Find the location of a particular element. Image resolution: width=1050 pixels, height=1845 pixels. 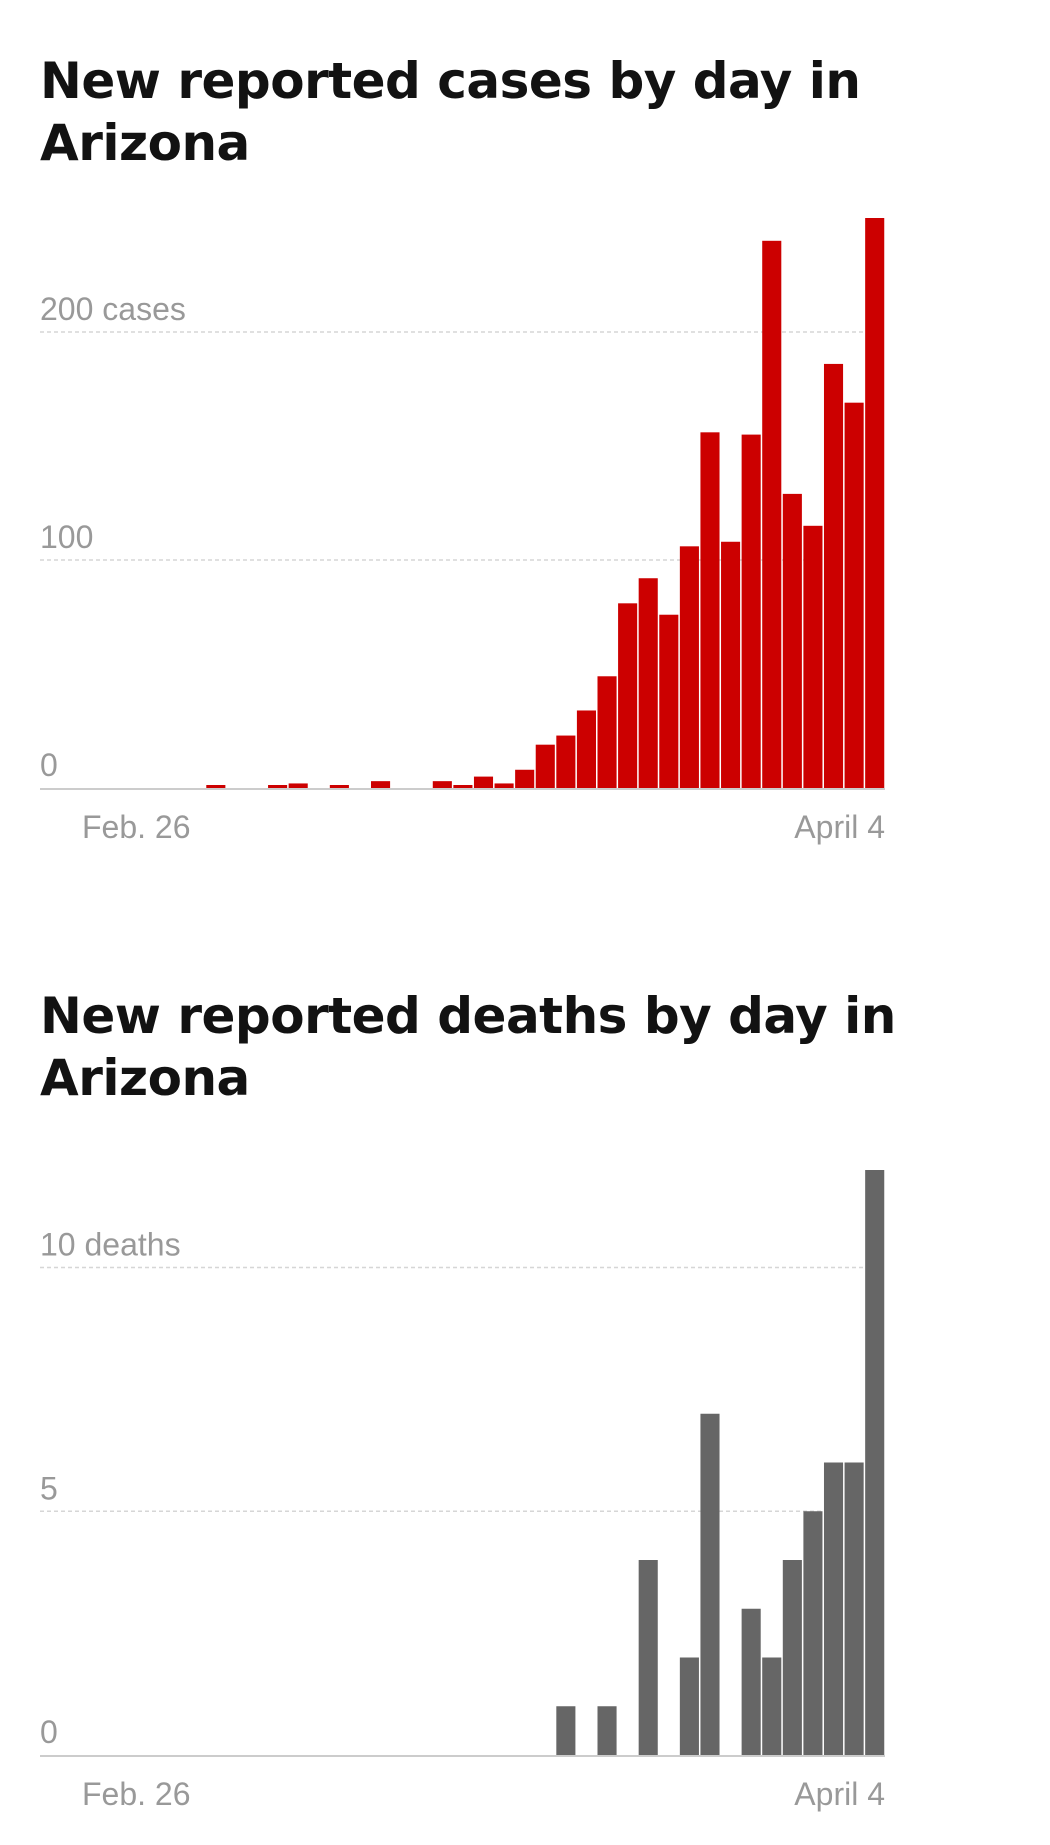

deaths-y-tick-label: 0 is located at coordinates (49, 1732).